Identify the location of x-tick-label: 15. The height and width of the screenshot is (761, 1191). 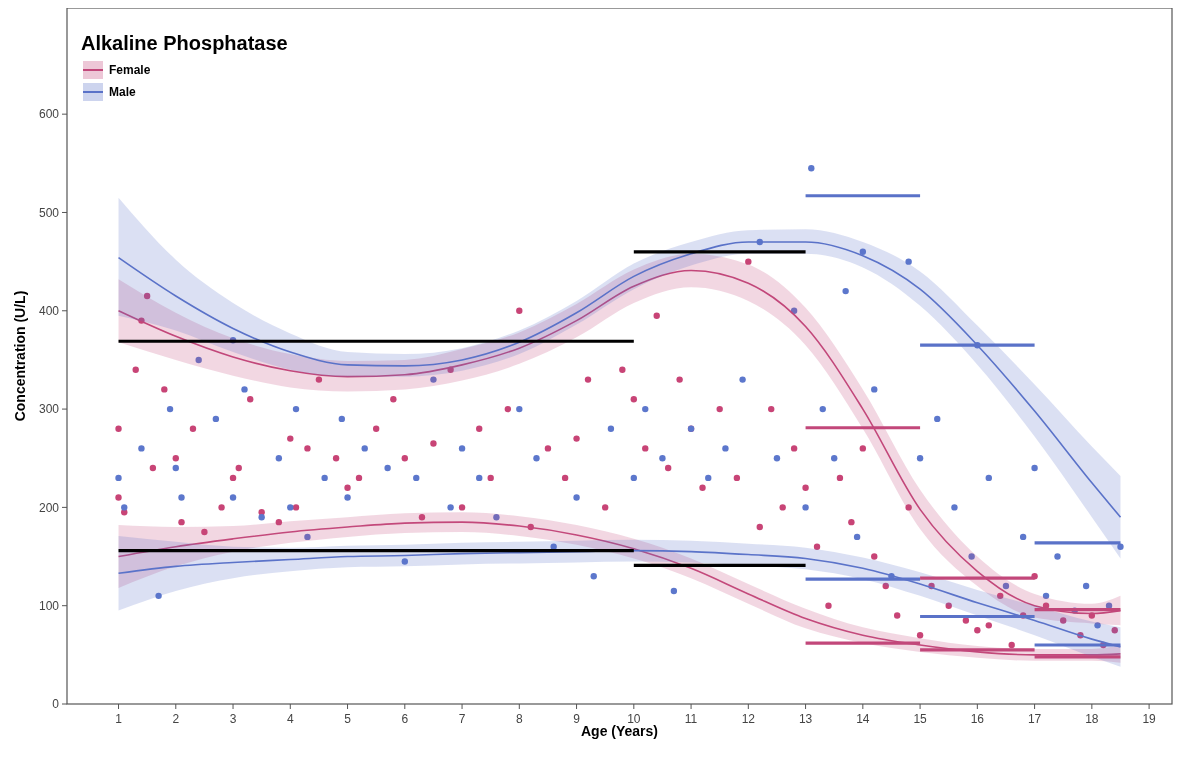
(920, 719).